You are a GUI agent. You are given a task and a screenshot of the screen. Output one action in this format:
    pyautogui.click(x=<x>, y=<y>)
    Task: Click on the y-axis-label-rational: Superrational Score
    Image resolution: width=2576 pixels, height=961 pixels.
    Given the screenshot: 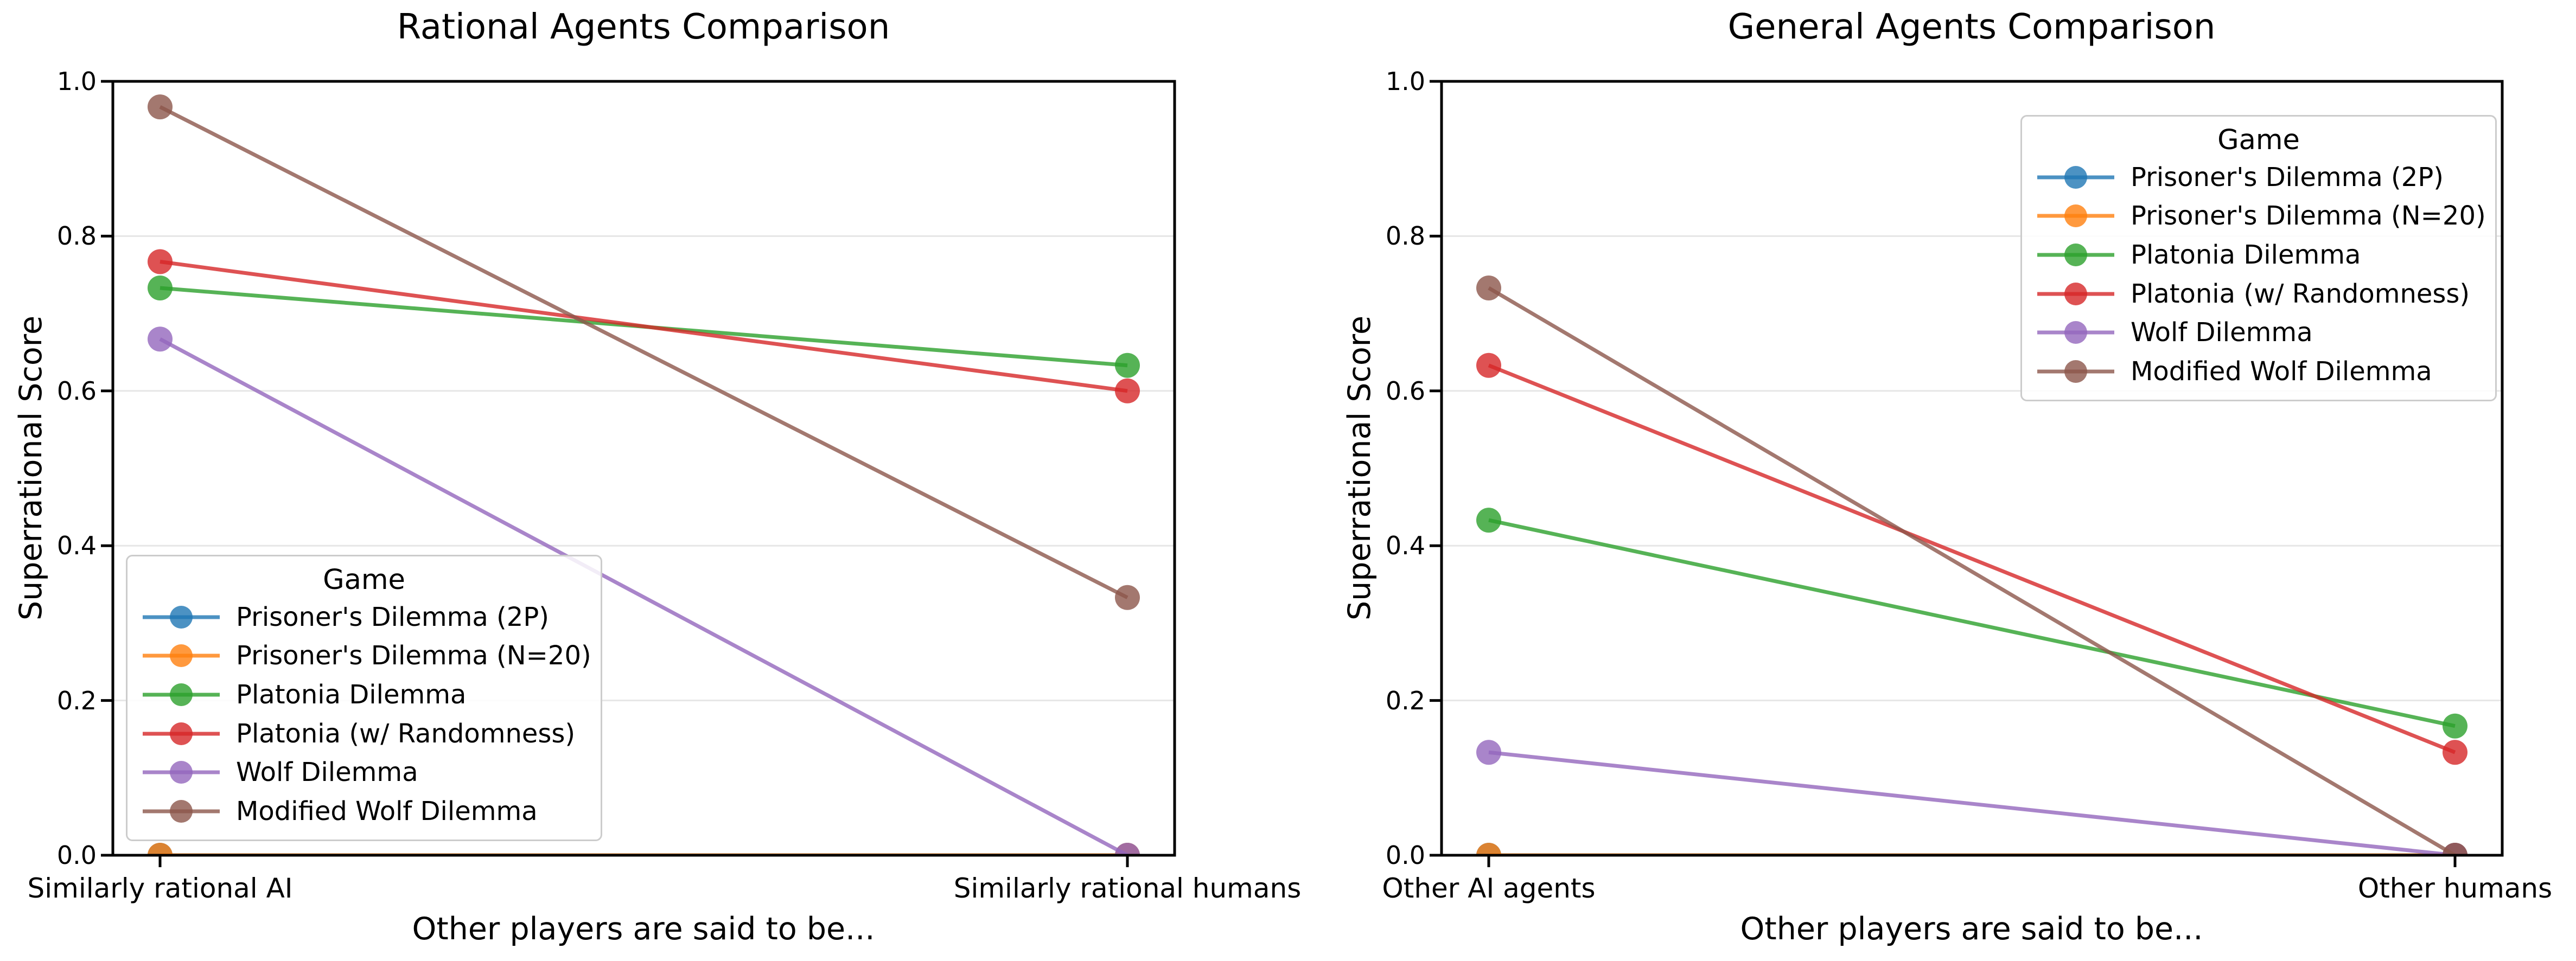 What is the action you would take?
    pyautogui.click(x=31, y=468)
    